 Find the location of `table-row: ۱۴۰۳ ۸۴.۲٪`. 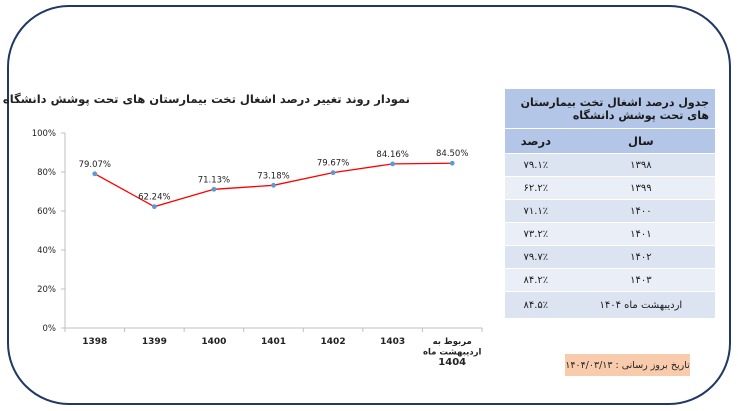

table-row: ۱۴۰۳ ۸۴.۲٪ is located at coordinates (610, 280).